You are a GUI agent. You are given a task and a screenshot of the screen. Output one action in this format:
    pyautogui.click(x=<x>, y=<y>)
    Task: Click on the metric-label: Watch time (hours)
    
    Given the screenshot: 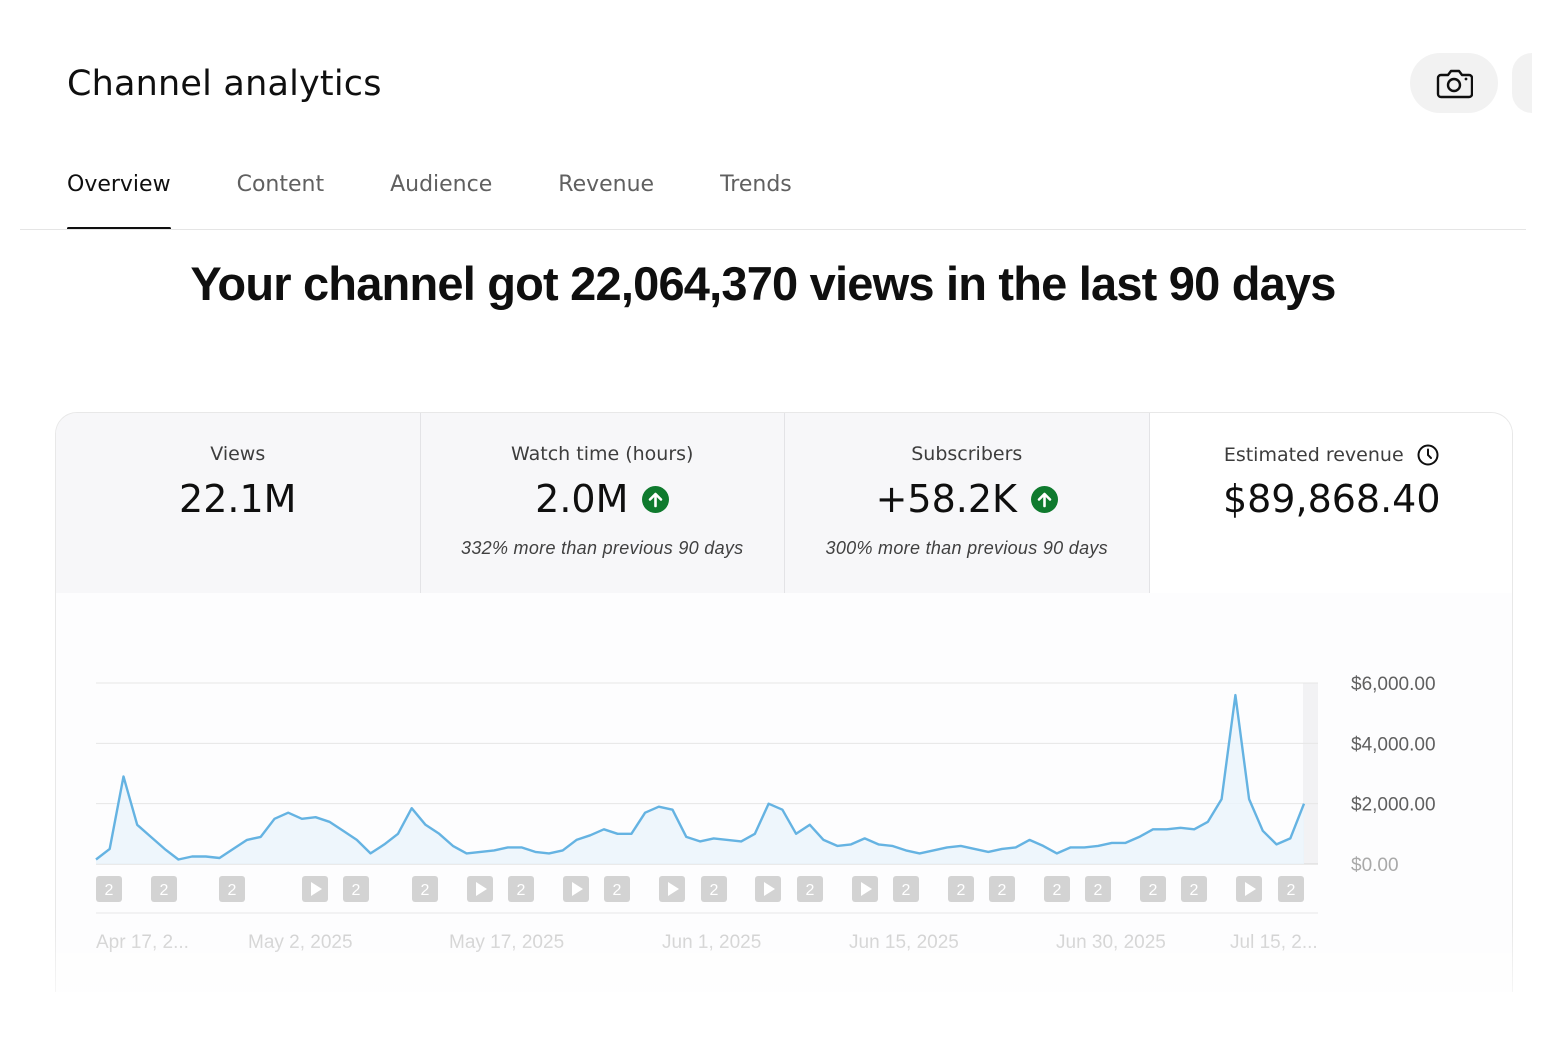 What is the action you would take?
    pyautogui.click(x=602, y=454)
    